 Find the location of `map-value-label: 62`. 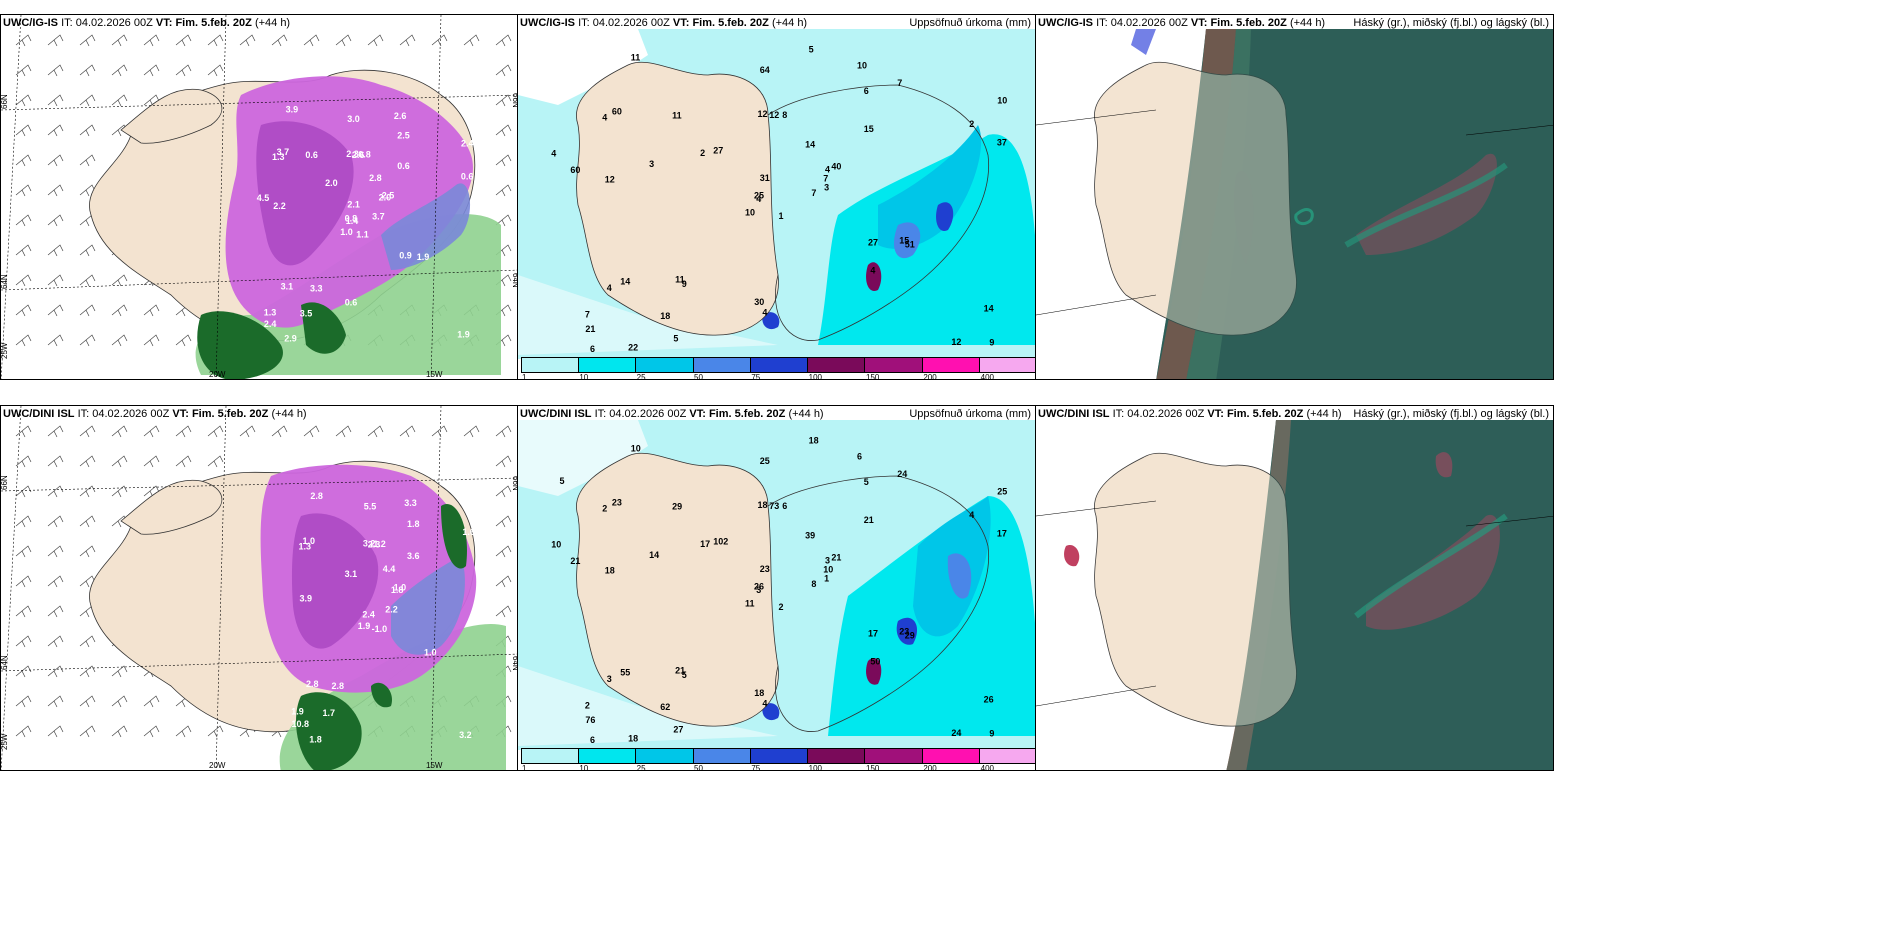

map-value-label: 62 is located at coordinates (665, 707).